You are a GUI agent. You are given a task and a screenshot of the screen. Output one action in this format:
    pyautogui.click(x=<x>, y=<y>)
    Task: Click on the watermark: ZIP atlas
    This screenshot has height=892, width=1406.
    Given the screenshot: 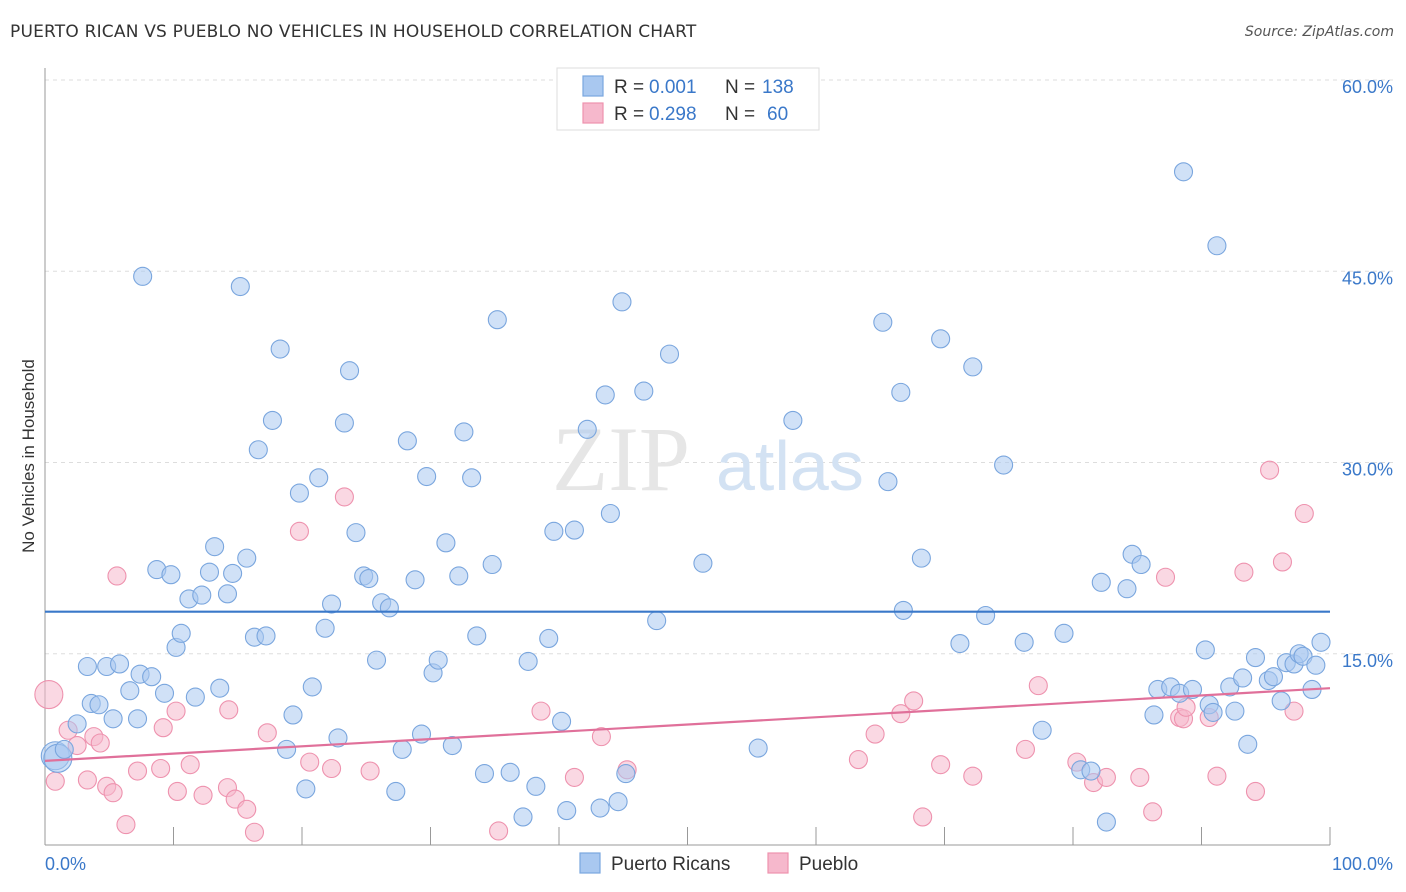 What is the action you would take?
    pyautogui.click(x=708, y=459)
    